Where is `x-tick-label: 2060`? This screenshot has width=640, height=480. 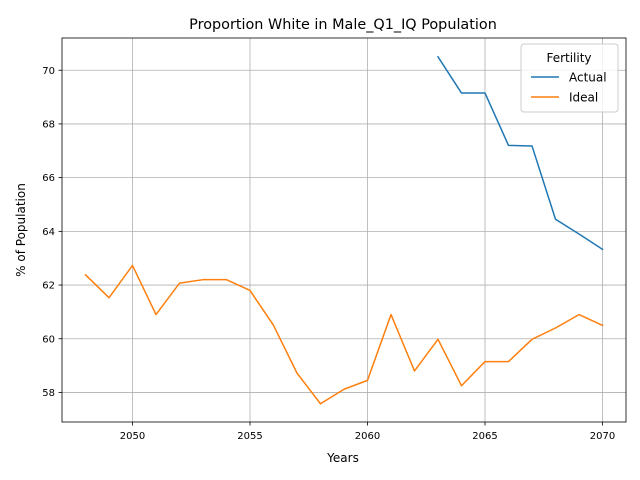
x-tick-label: 2060 is located at coordinates (367, 436).